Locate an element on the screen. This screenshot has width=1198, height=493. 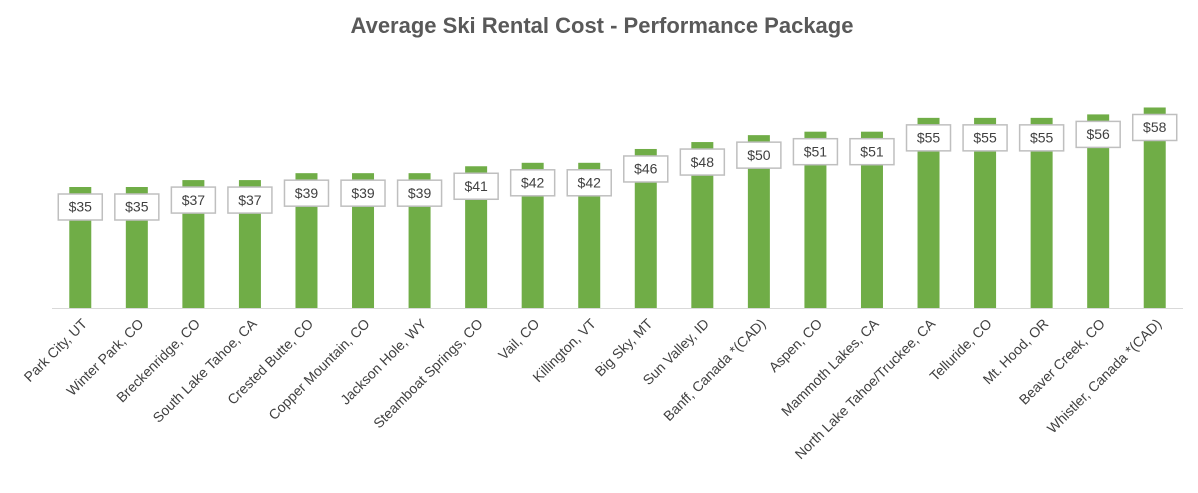
value-label: $46 is located at coordinates (646, 169).